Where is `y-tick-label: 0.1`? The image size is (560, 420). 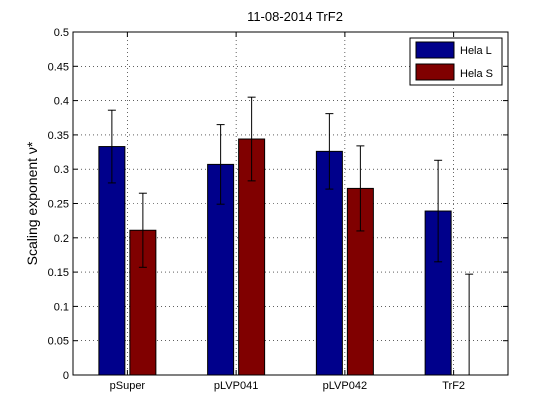
y-tick-label: 0.1 is located at coordinates (61, 307).